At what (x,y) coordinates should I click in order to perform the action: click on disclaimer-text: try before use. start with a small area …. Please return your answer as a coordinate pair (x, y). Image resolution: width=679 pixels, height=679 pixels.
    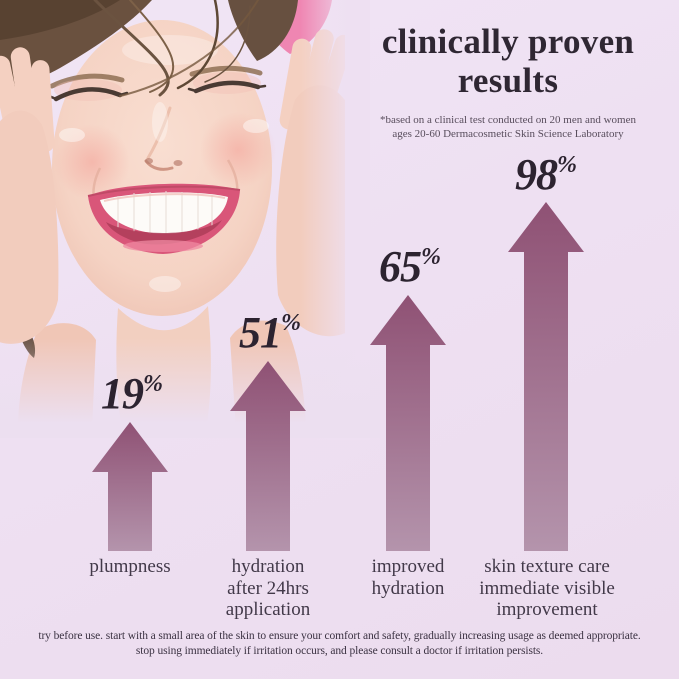
    Looking at the image, I should click on (339, 643).